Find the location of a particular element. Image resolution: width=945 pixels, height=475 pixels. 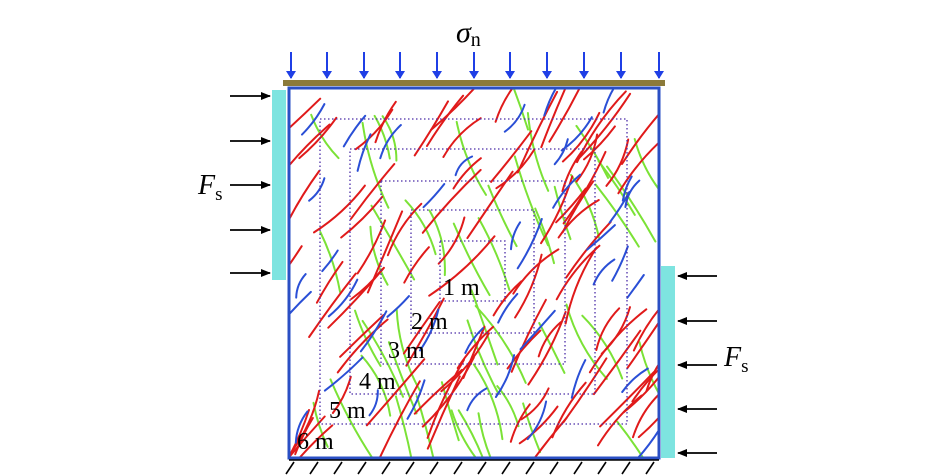

normal-stress-subscript: n is located at coordinates (476, 40).